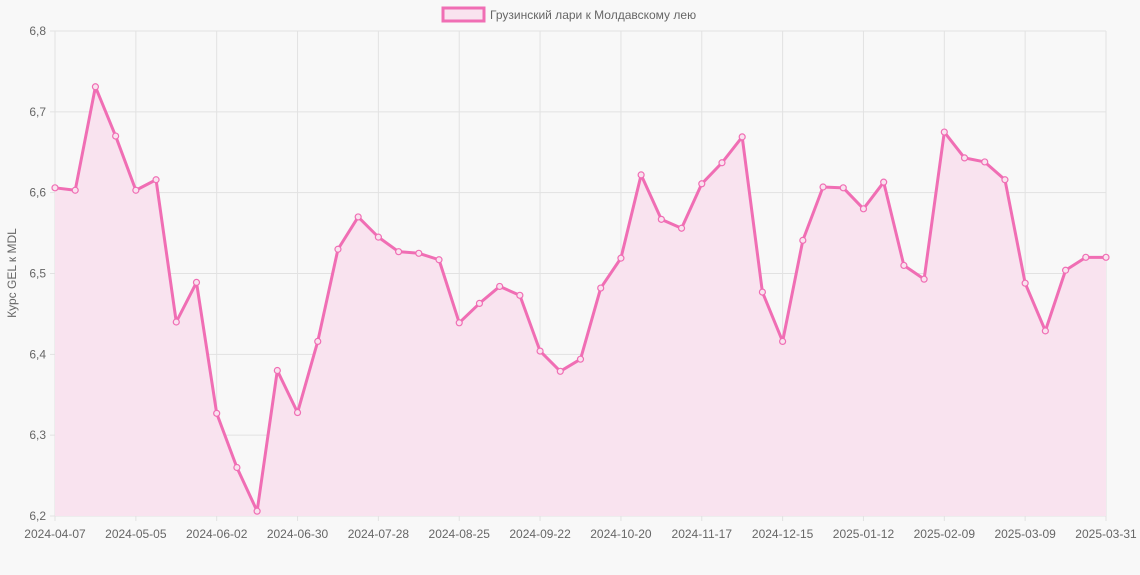  I want to click on x-tick-label: 2024-11-17, so click(702, 534).